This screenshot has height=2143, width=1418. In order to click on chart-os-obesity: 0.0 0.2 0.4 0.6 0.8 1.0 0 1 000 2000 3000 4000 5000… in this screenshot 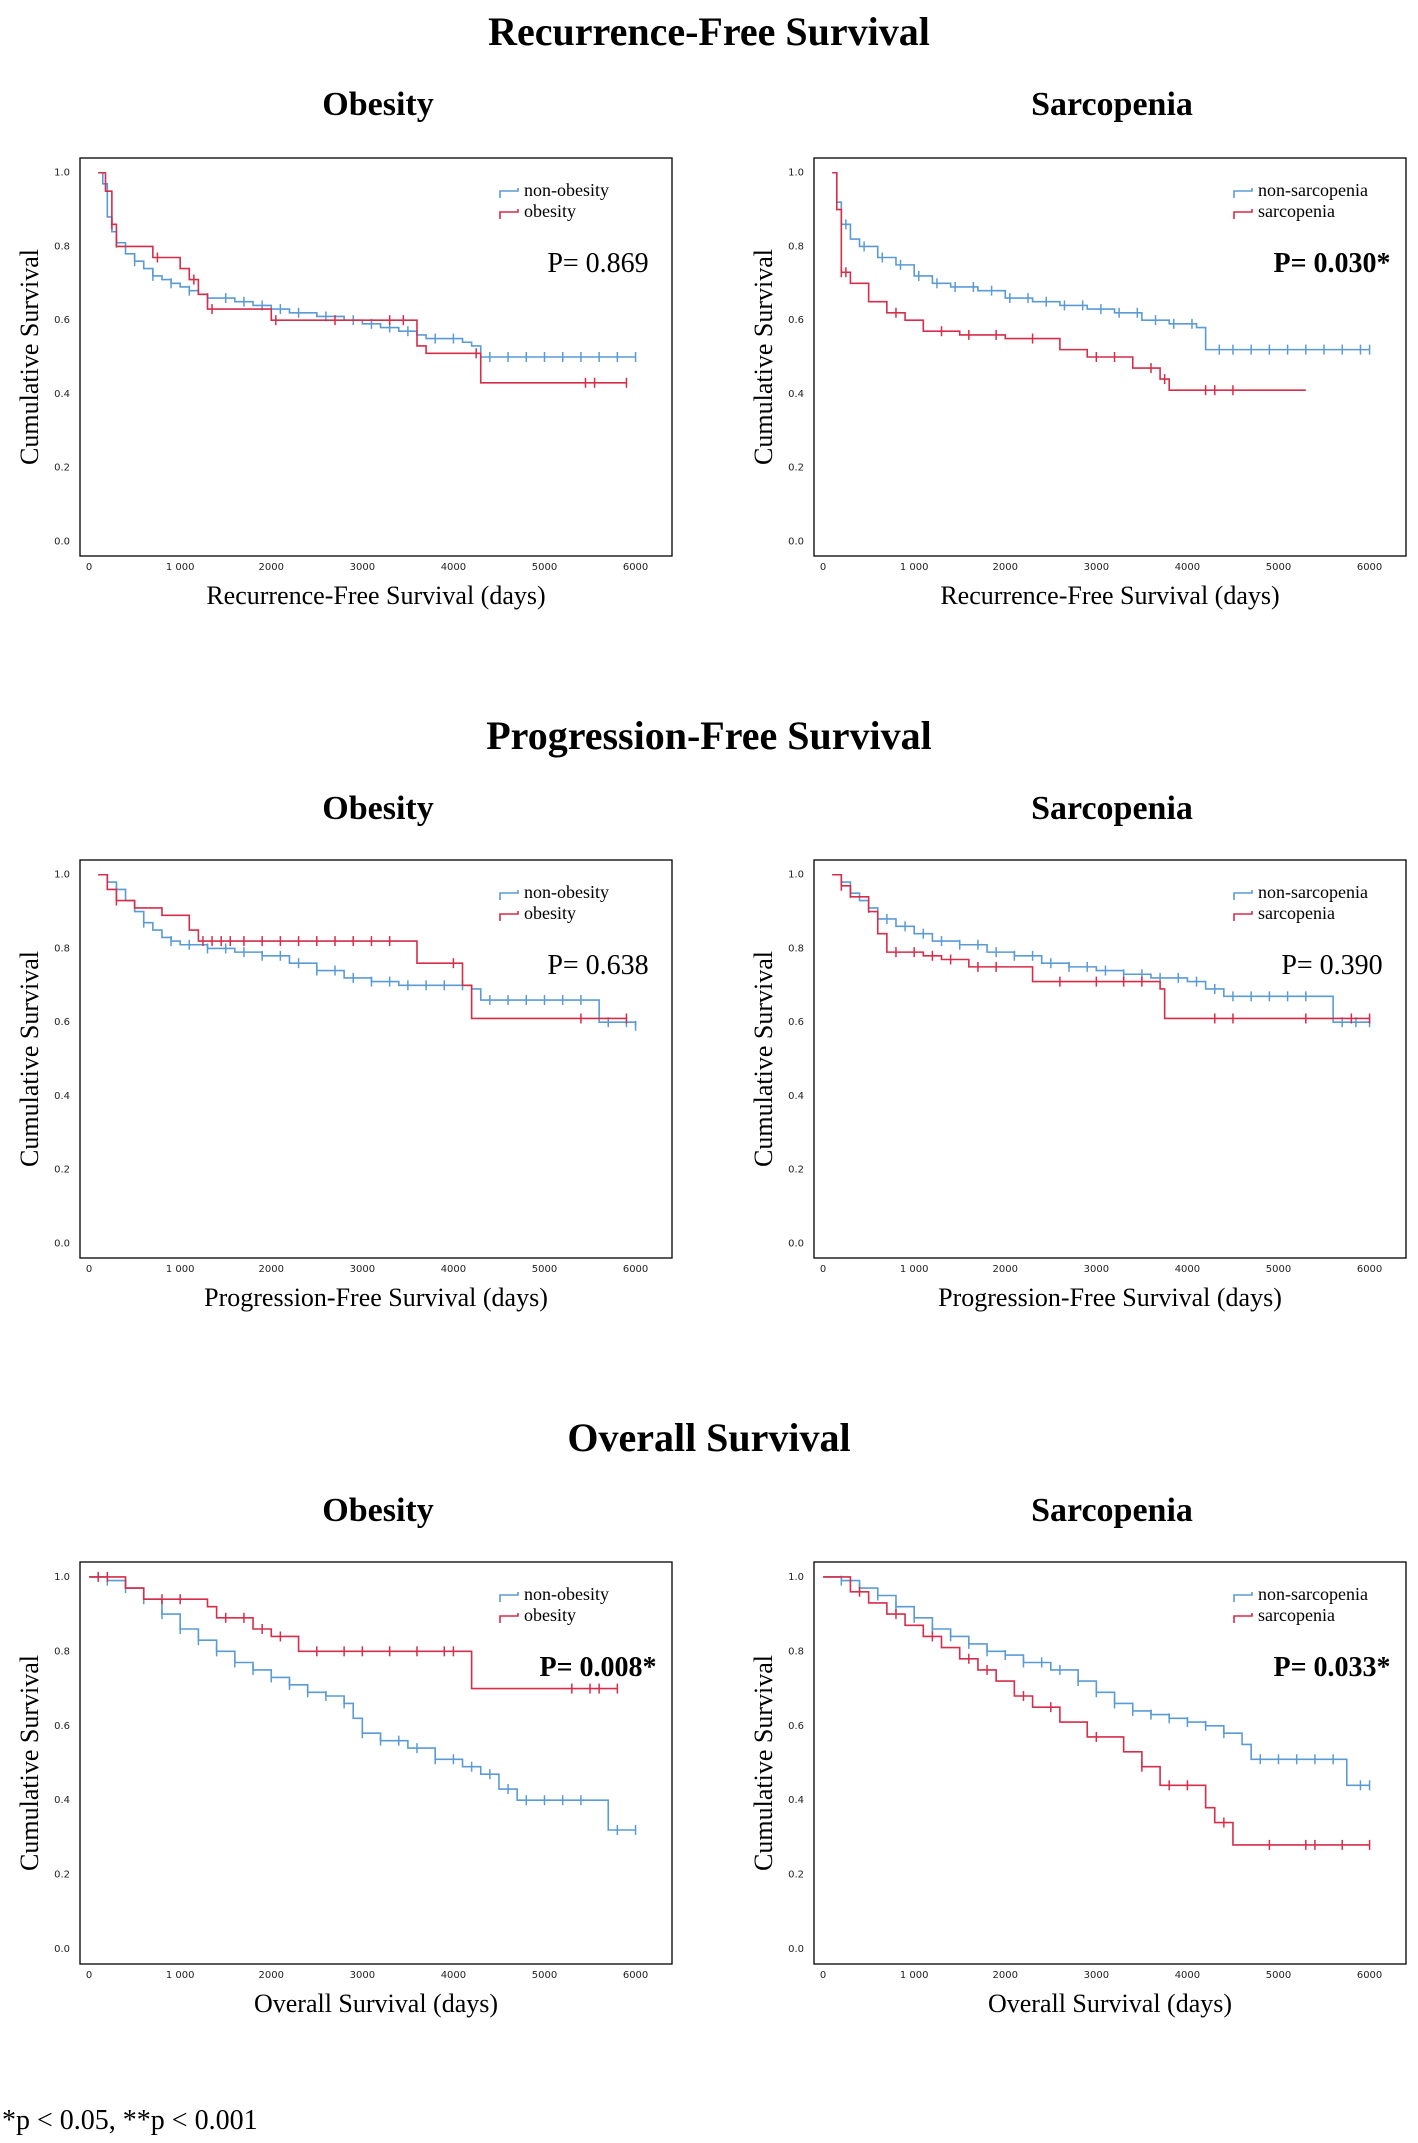, I will do `click(342, 1798)`.